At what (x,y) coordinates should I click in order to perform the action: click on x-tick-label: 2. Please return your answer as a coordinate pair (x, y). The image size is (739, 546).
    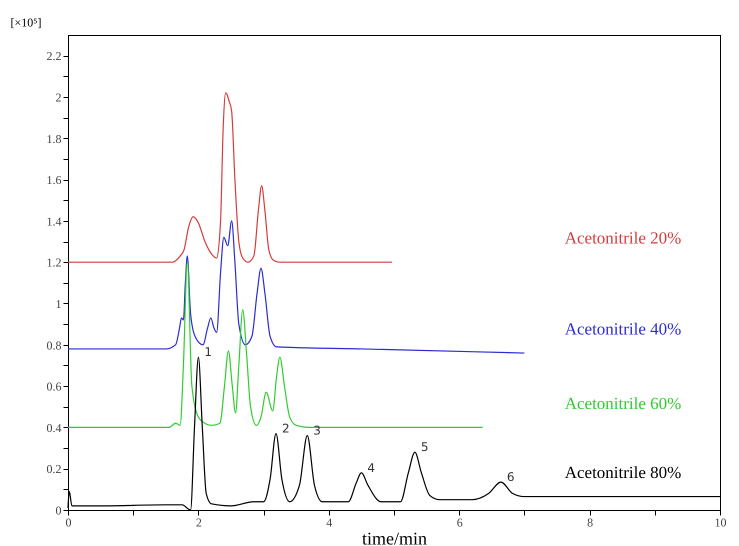
    Looking at the image, I should click on (199, 523).